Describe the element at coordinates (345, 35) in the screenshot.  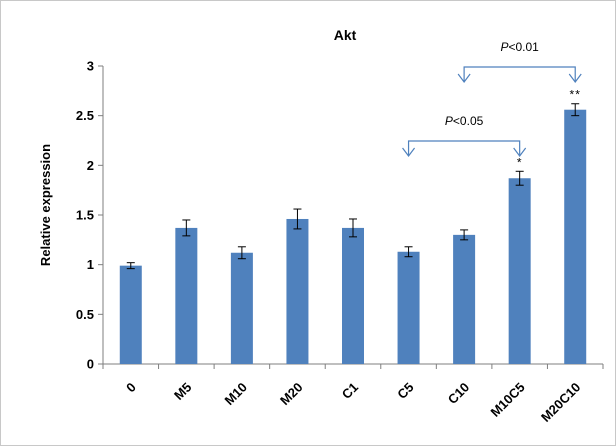
I see `chart-title: Akt` at that location.